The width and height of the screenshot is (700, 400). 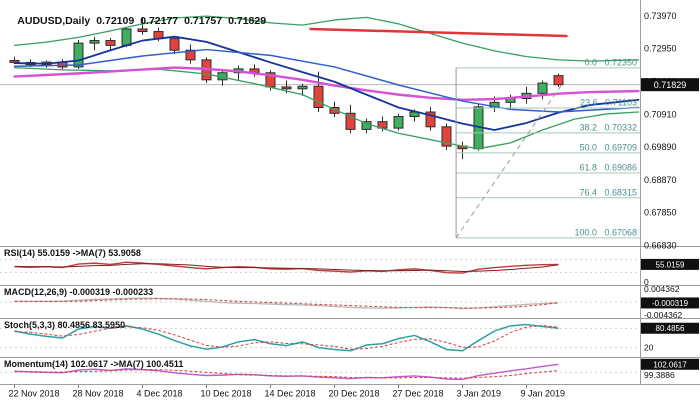 I want to click on rsi-value-badge, so click(x=670, y=264).